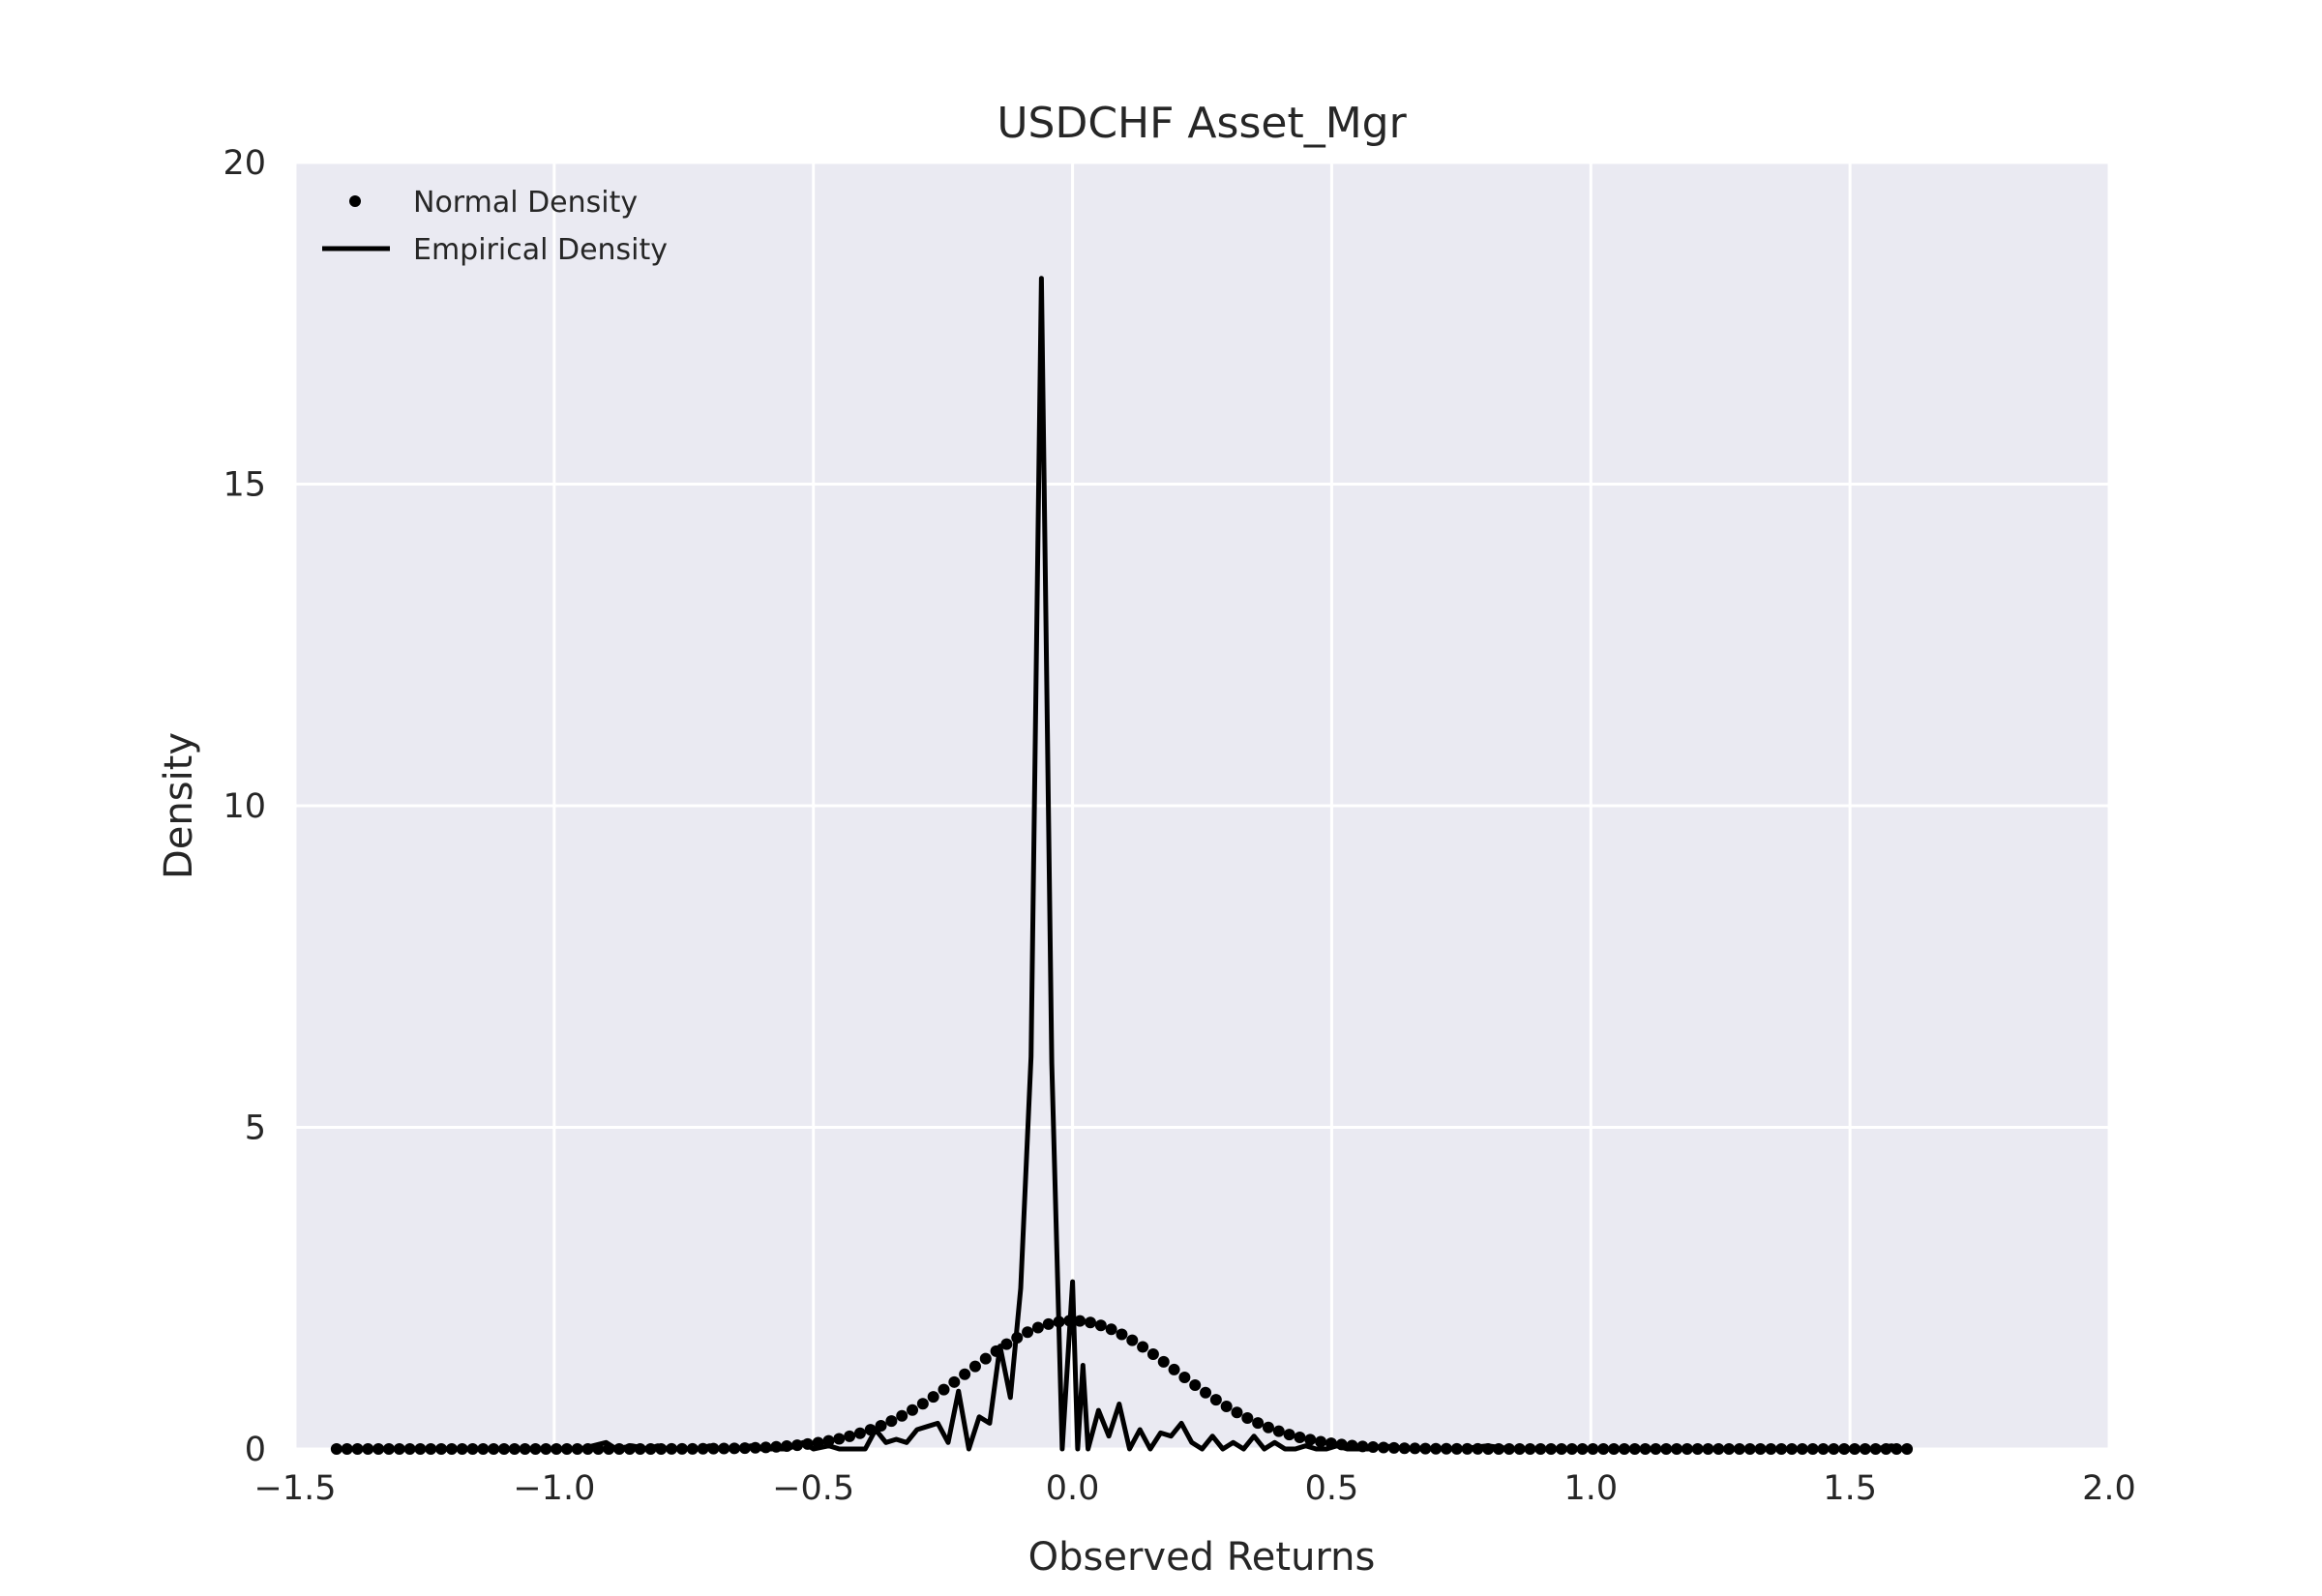 This screenshot has width=2322, height=1596. What do you see at coordinates (554, 1488) in the screenshot?
I see `x-tick-label: −1.0` at bounding box center [554, 1488].